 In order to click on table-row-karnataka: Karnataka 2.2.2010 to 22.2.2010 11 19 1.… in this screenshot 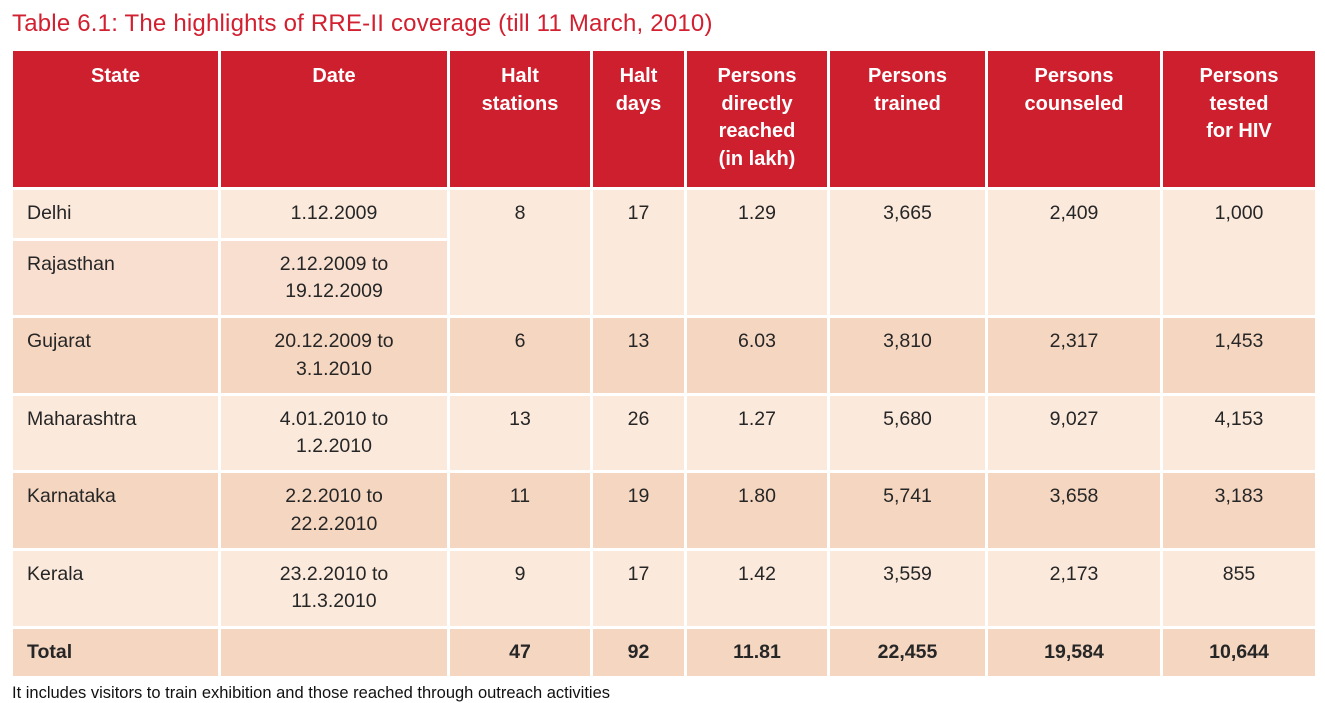, I will do `click(664, 511)`.